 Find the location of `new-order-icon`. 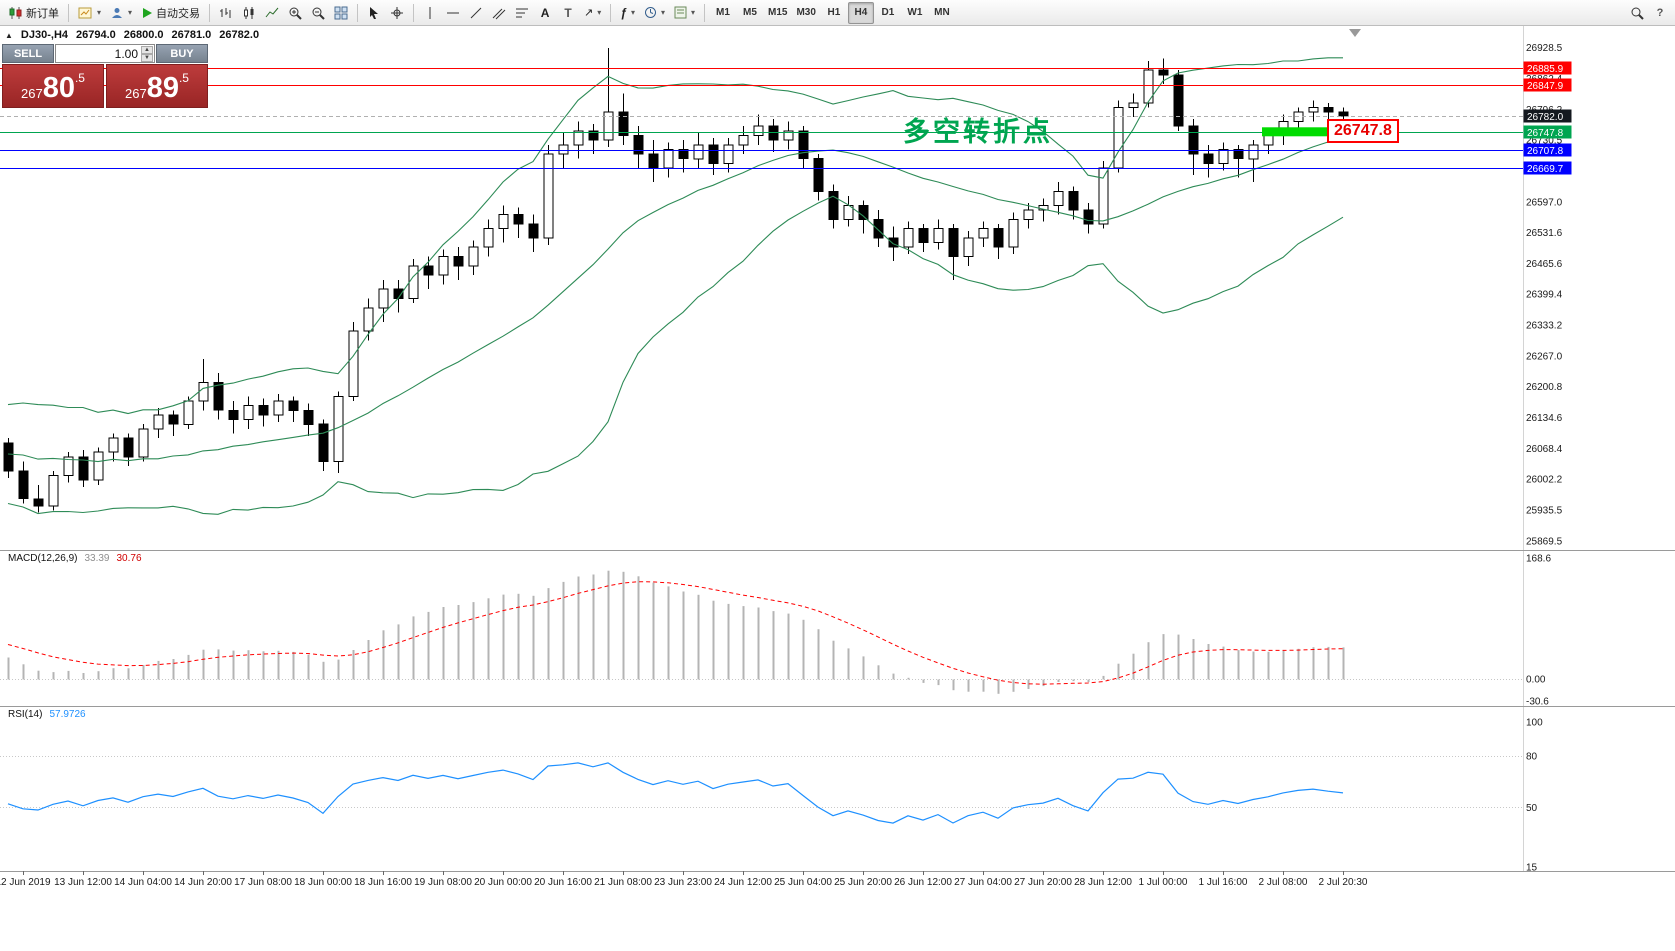

new-order-icon is located at coordinates (15, 12).